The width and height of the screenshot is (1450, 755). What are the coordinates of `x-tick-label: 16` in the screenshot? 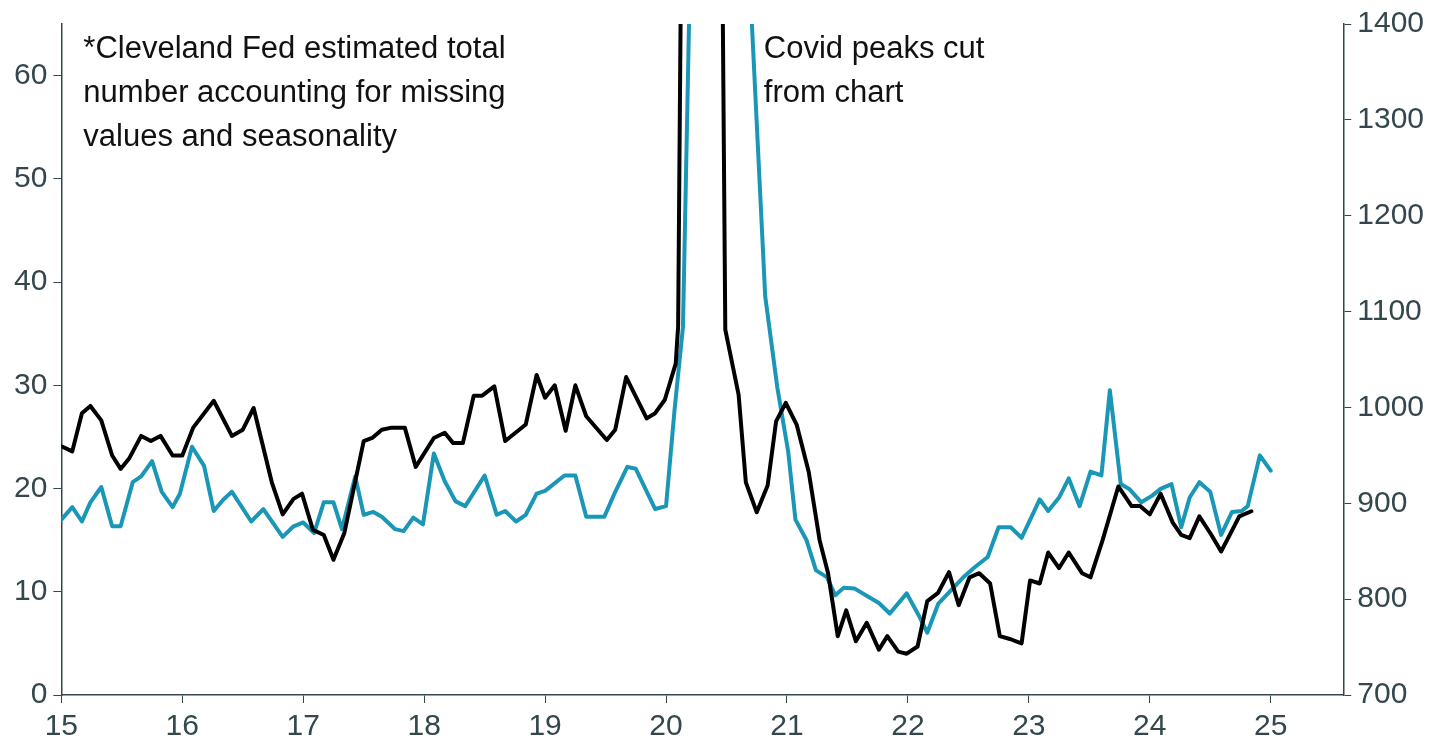 It's located at (182, 725).